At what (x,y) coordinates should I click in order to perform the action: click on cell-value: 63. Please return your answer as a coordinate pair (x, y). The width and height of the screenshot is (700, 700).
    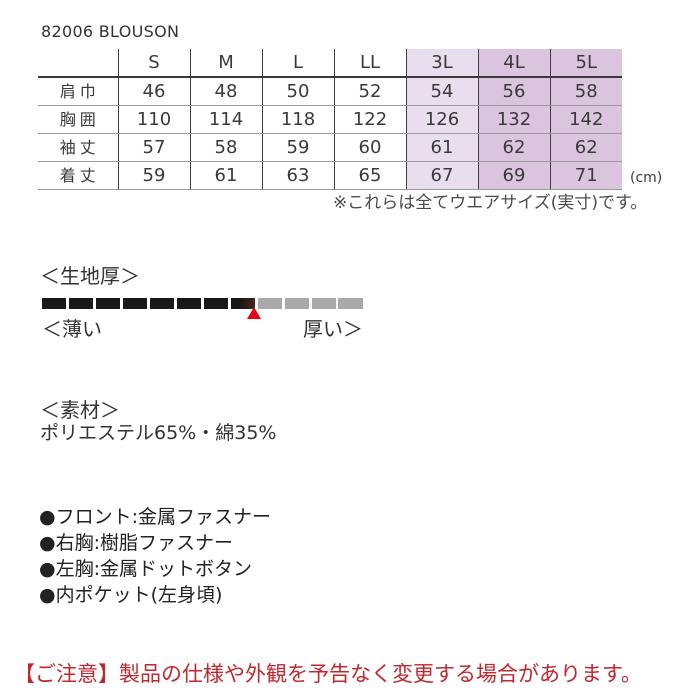
    Looking at the image, I should click on (297, 175).